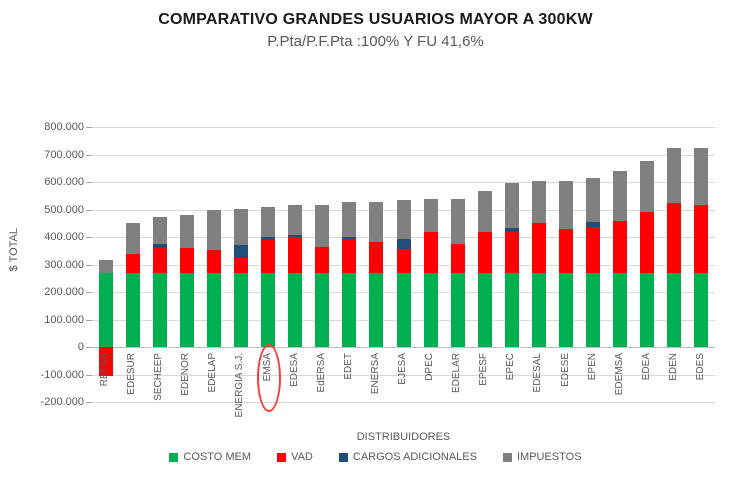 The image size is (751, 481). Describe the element at coordinates (538, 201) in the screenshot. I see `bar-edesal-impuestos` at that location.